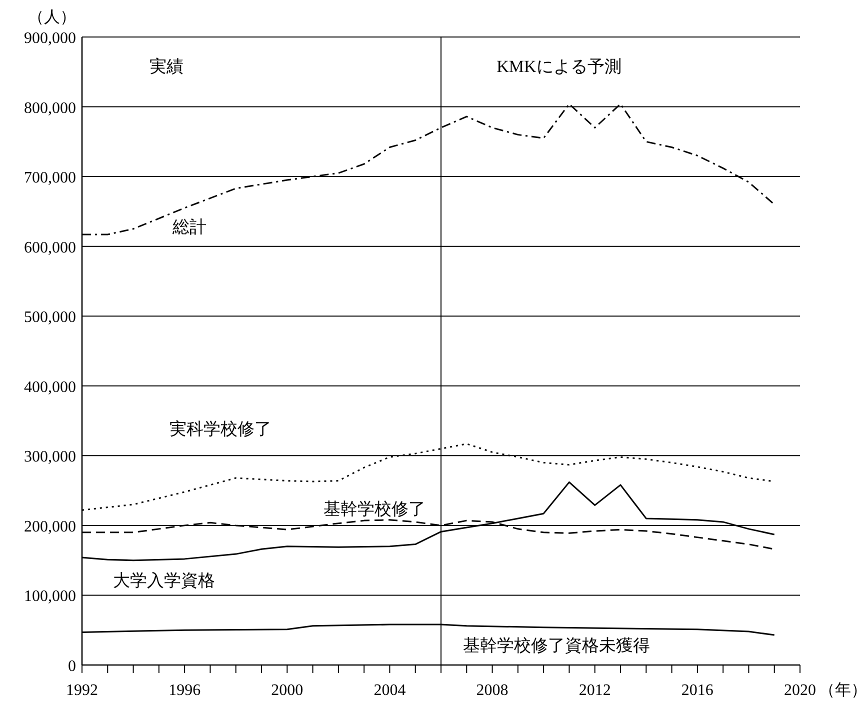 Image resolution: width=862 pixels, height=712 pixels. What do you see at coordinates (50, 527) in the screenshot?
I see `ytick: 200,000` at bounding box center [50, 527].